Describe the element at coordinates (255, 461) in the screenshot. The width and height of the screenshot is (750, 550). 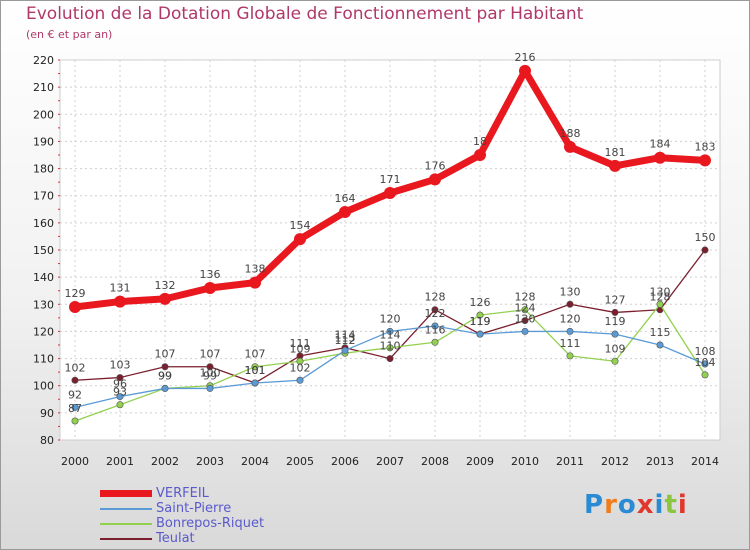
I see `x-tick-label: 2004` at that location.